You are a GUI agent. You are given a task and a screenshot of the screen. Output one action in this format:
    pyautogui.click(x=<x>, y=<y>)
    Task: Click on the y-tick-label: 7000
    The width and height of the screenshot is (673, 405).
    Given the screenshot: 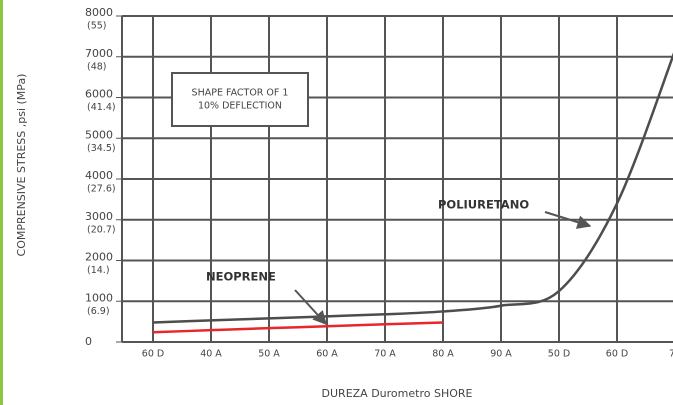 What is the action you would take?
    pyautogui.click(x=99, y=53)
    